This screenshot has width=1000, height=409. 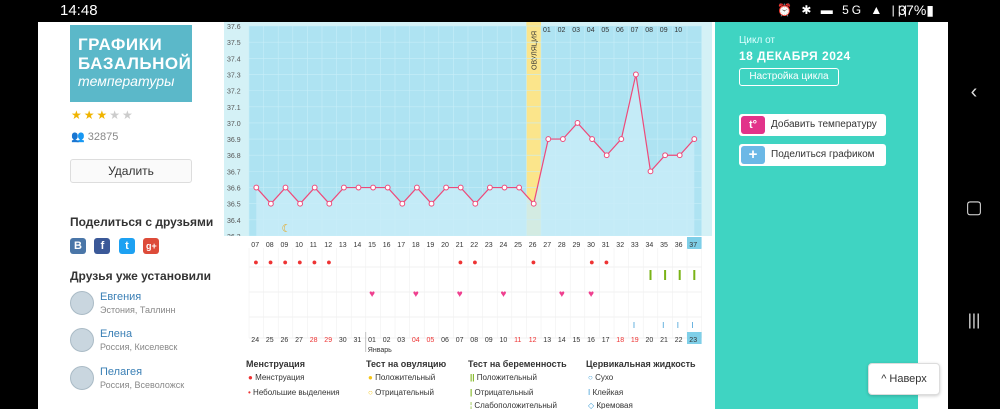 I want to click on date-label: 13, so click(x=547, y=340).